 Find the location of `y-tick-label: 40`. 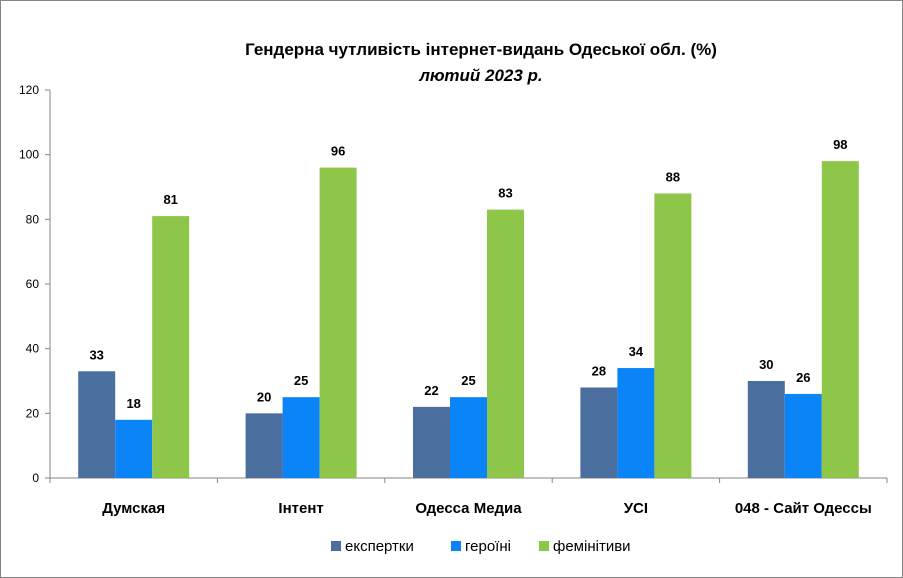

y-tick-label: 40 is located at coordinates (33, 349).